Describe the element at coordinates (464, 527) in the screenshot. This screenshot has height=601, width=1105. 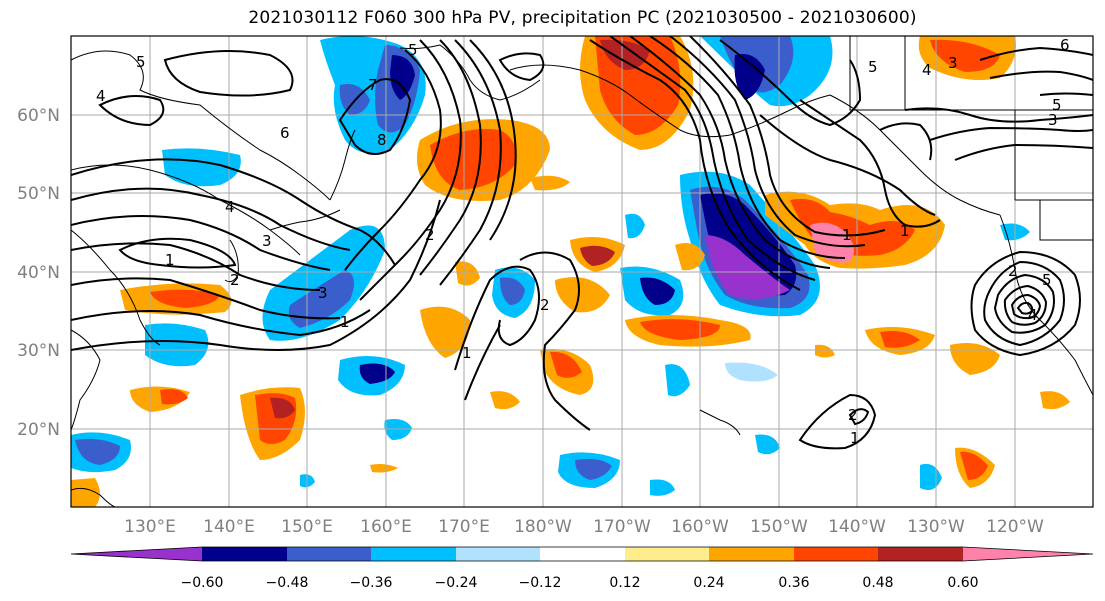
I see `lon-label: 170°E` at that location.